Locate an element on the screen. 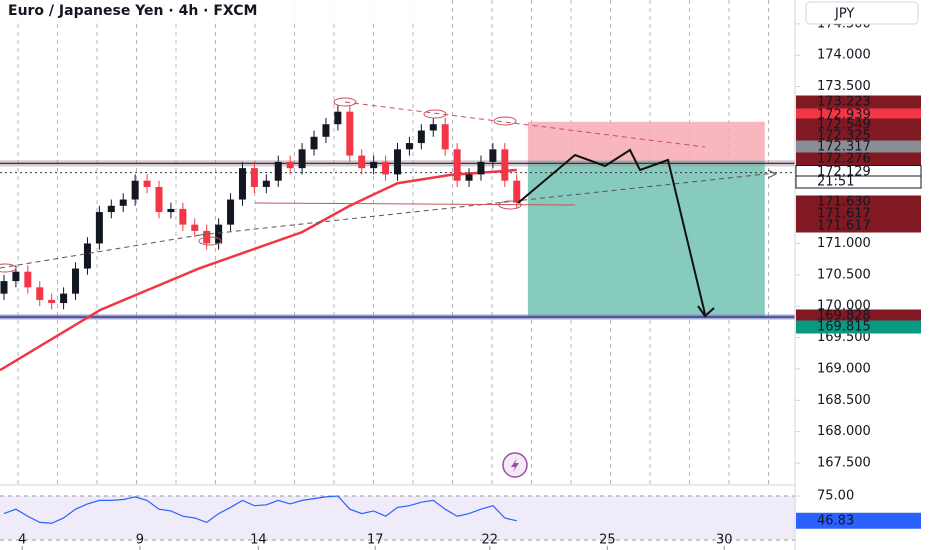  y-tick-label: 168.500 is located at coordinates (844, 400).